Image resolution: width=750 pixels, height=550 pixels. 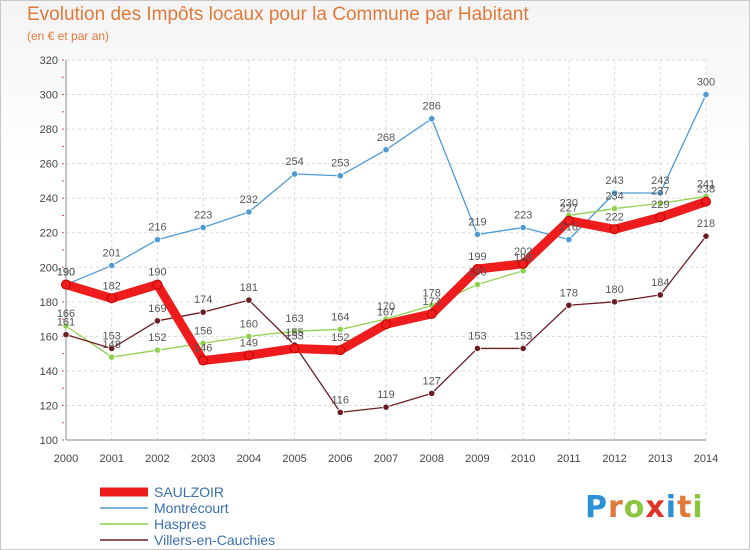 I want to click on data-label: 166, so click(x=66, y=314).